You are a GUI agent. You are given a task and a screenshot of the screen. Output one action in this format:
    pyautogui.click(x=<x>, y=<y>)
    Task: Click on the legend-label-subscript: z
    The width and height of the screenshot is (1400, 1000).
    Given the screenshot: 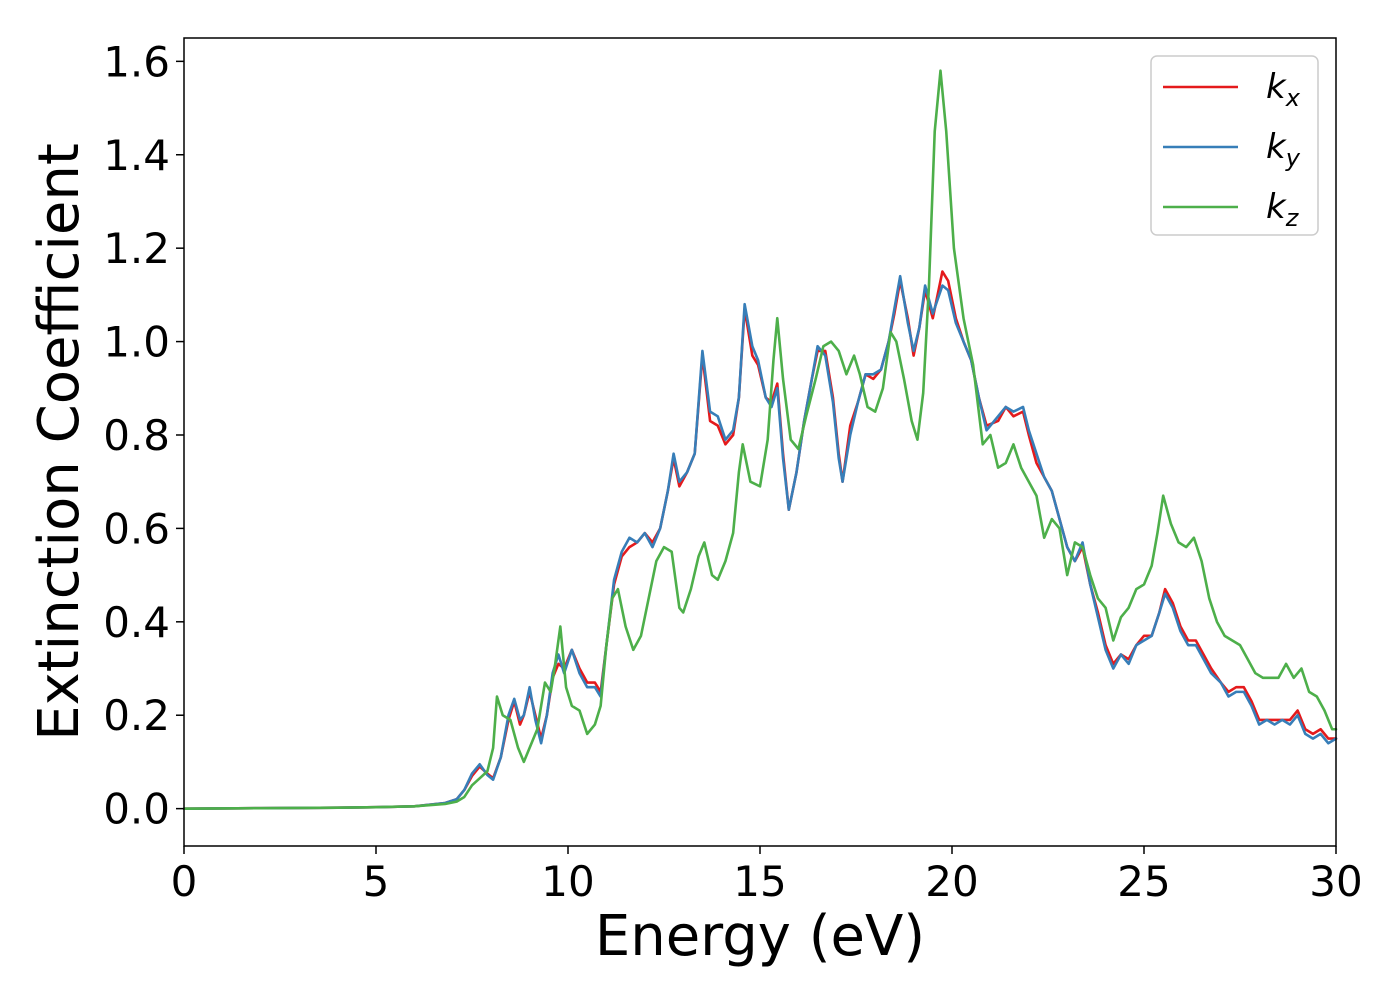 What is the action you would take?
    pyautogui.click(x=1292, y=218)
    